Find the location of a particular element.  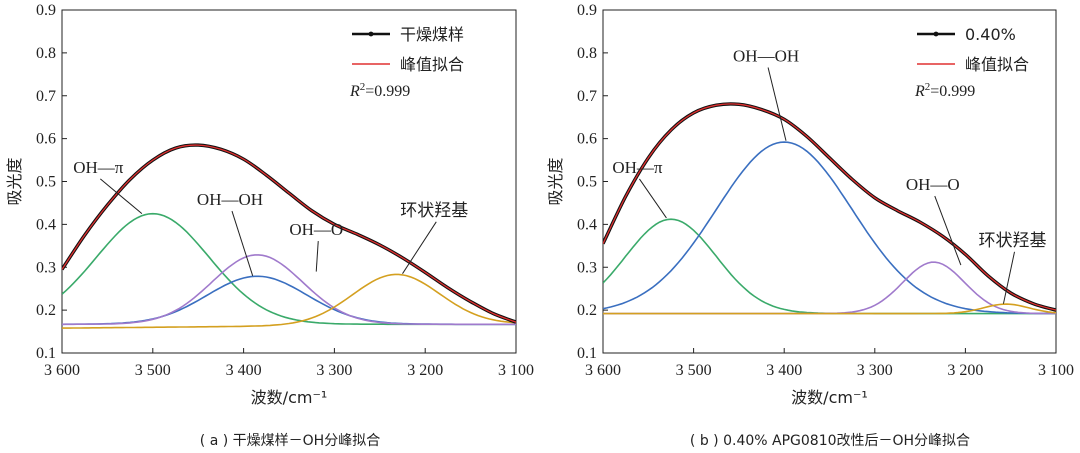

panel-caption: ( a ) 干燥煤样－OH分峰拟合 is located at coordinates (290, 441).